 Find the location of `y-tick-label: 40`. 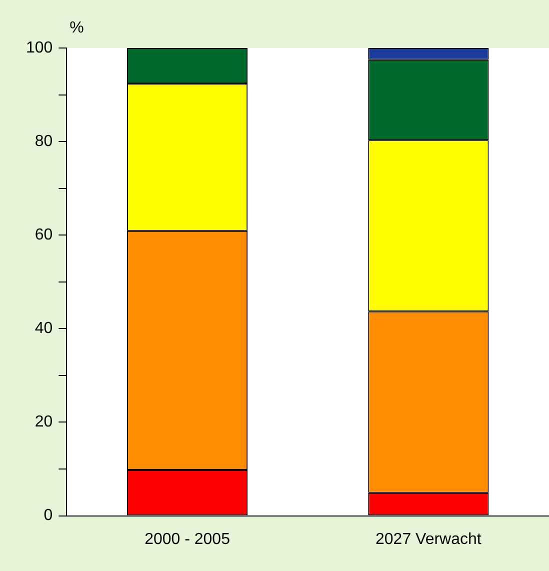

y-tick-label: 40 is located at coordinates (43, 329).